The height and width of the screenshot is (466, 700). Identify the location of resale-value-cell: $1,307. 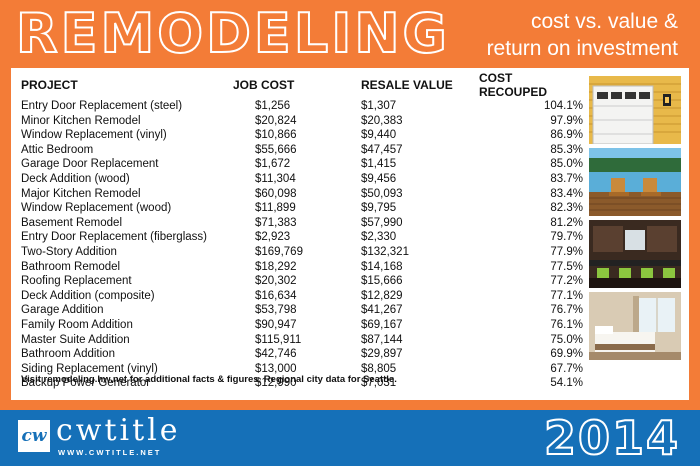
(379, 106).